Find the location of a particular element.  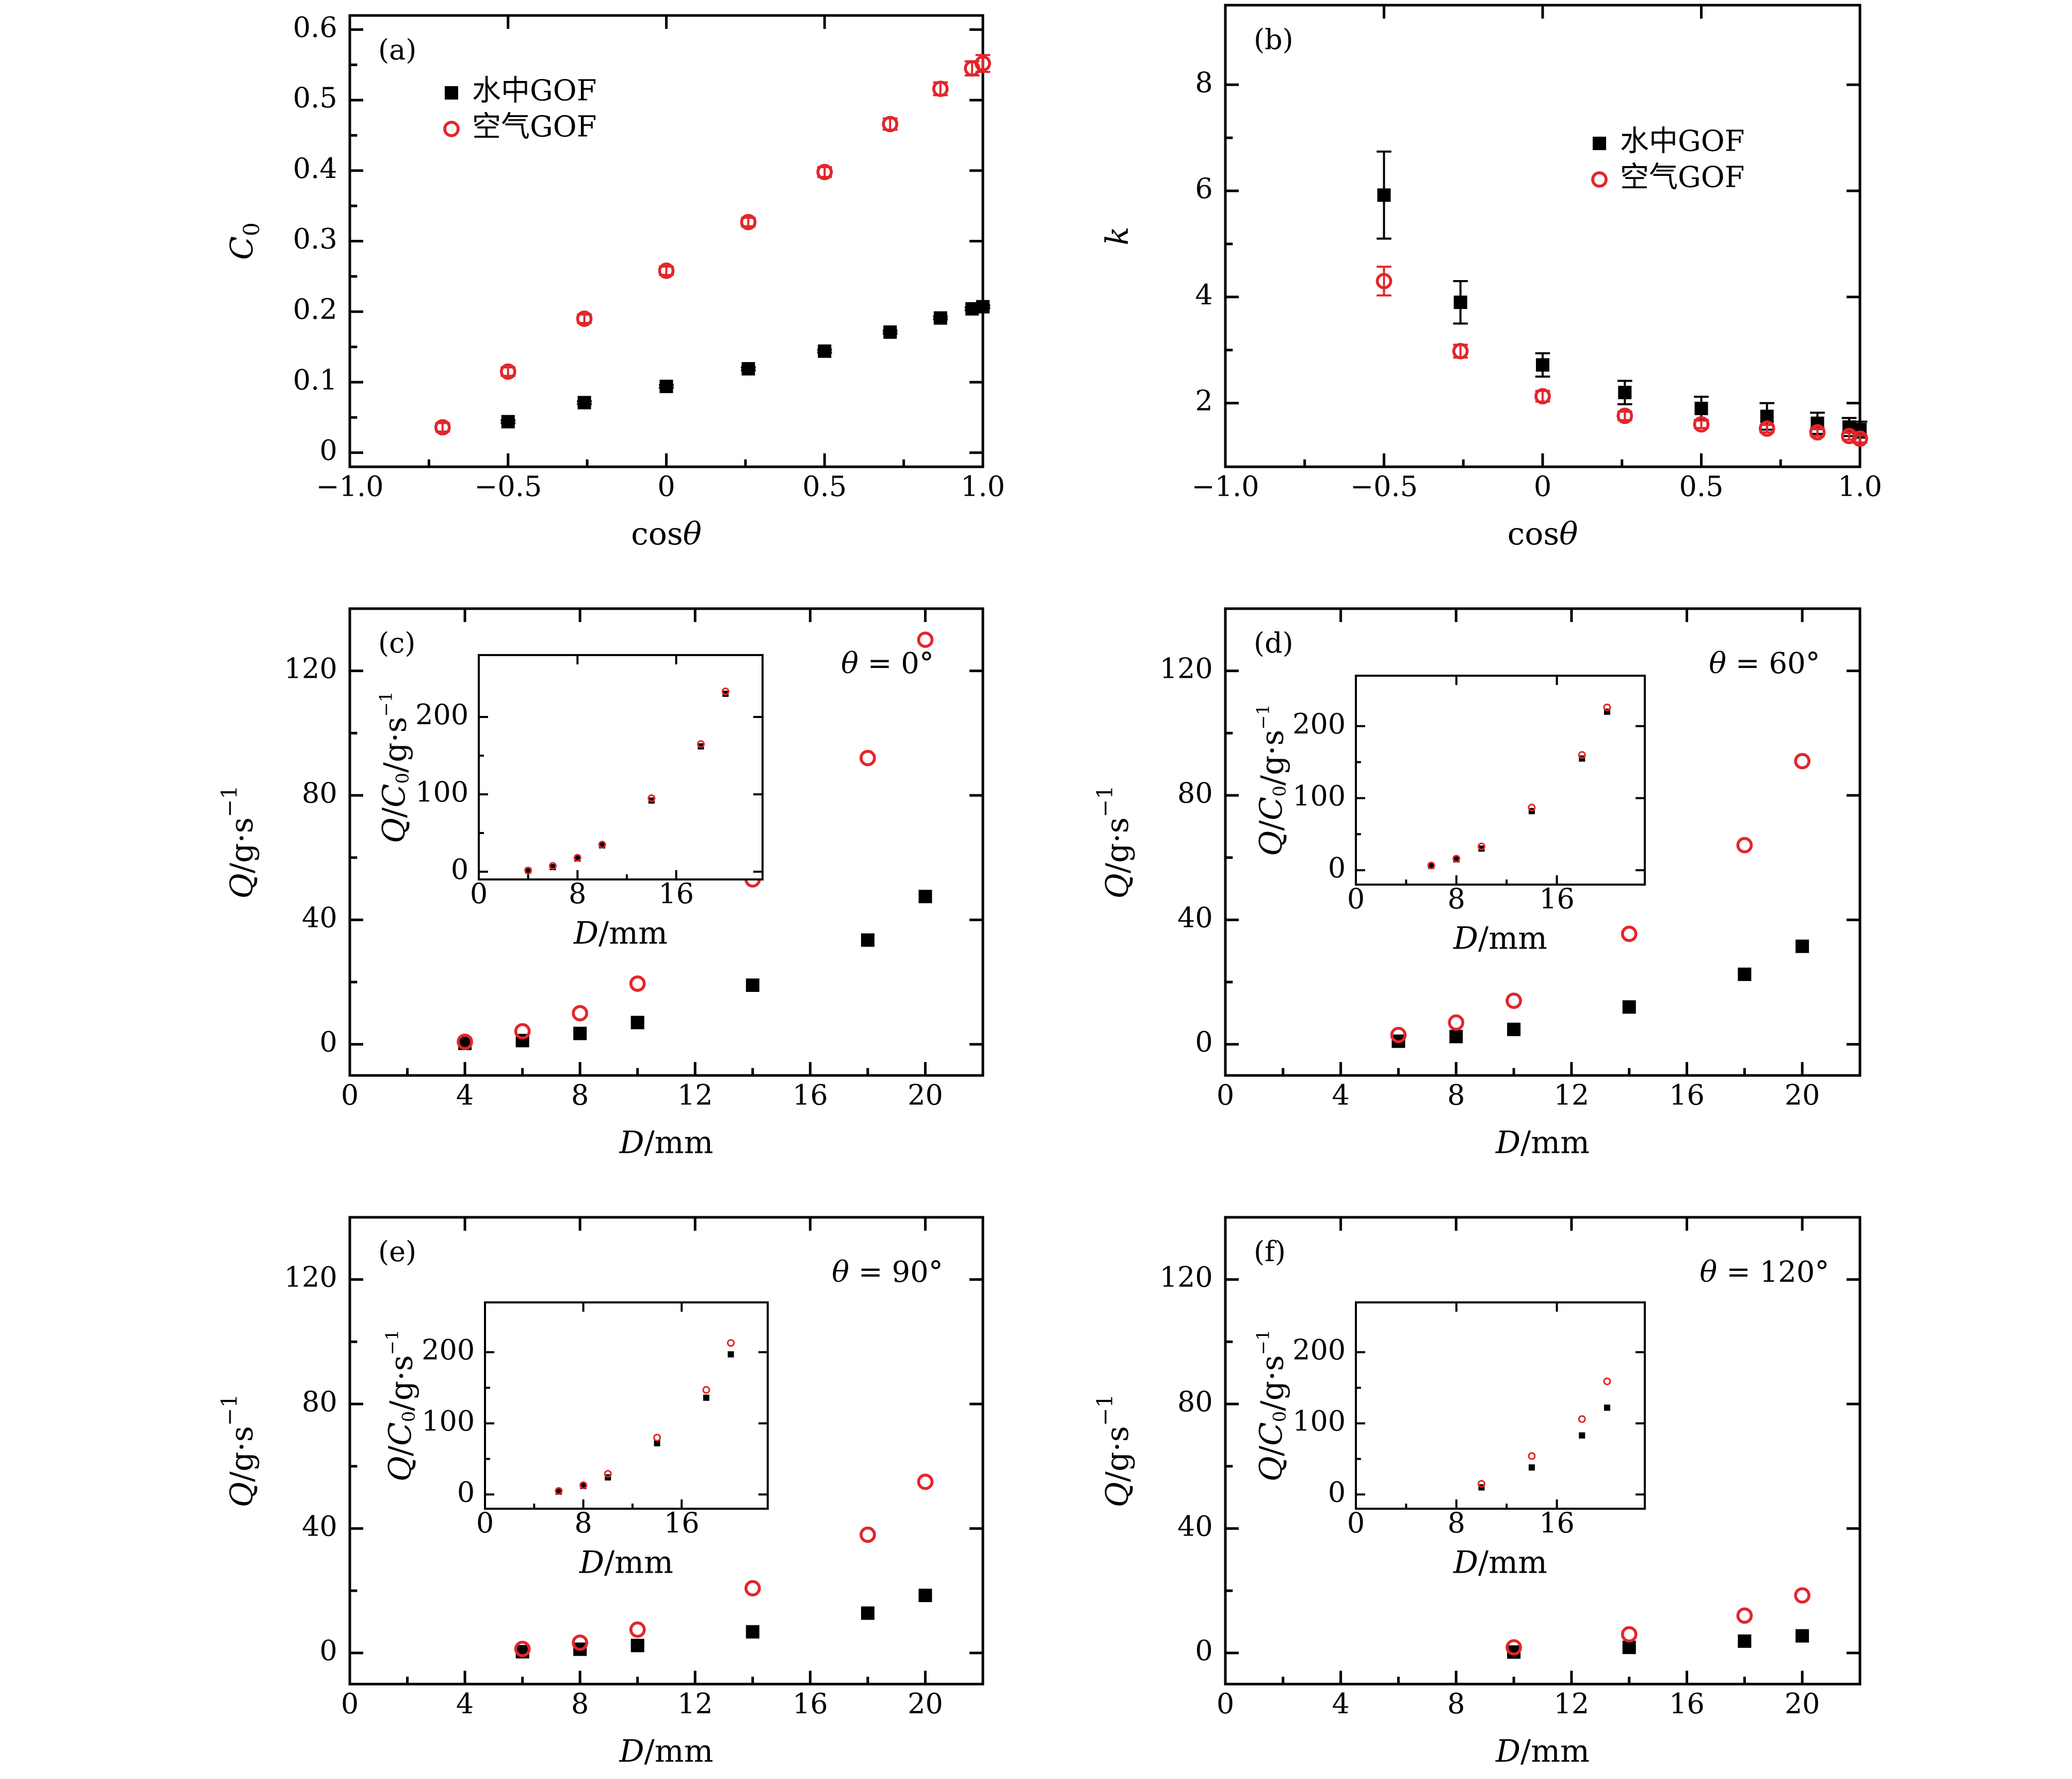

y-tick-label: 0.3 is located at coordinates (315, 239).